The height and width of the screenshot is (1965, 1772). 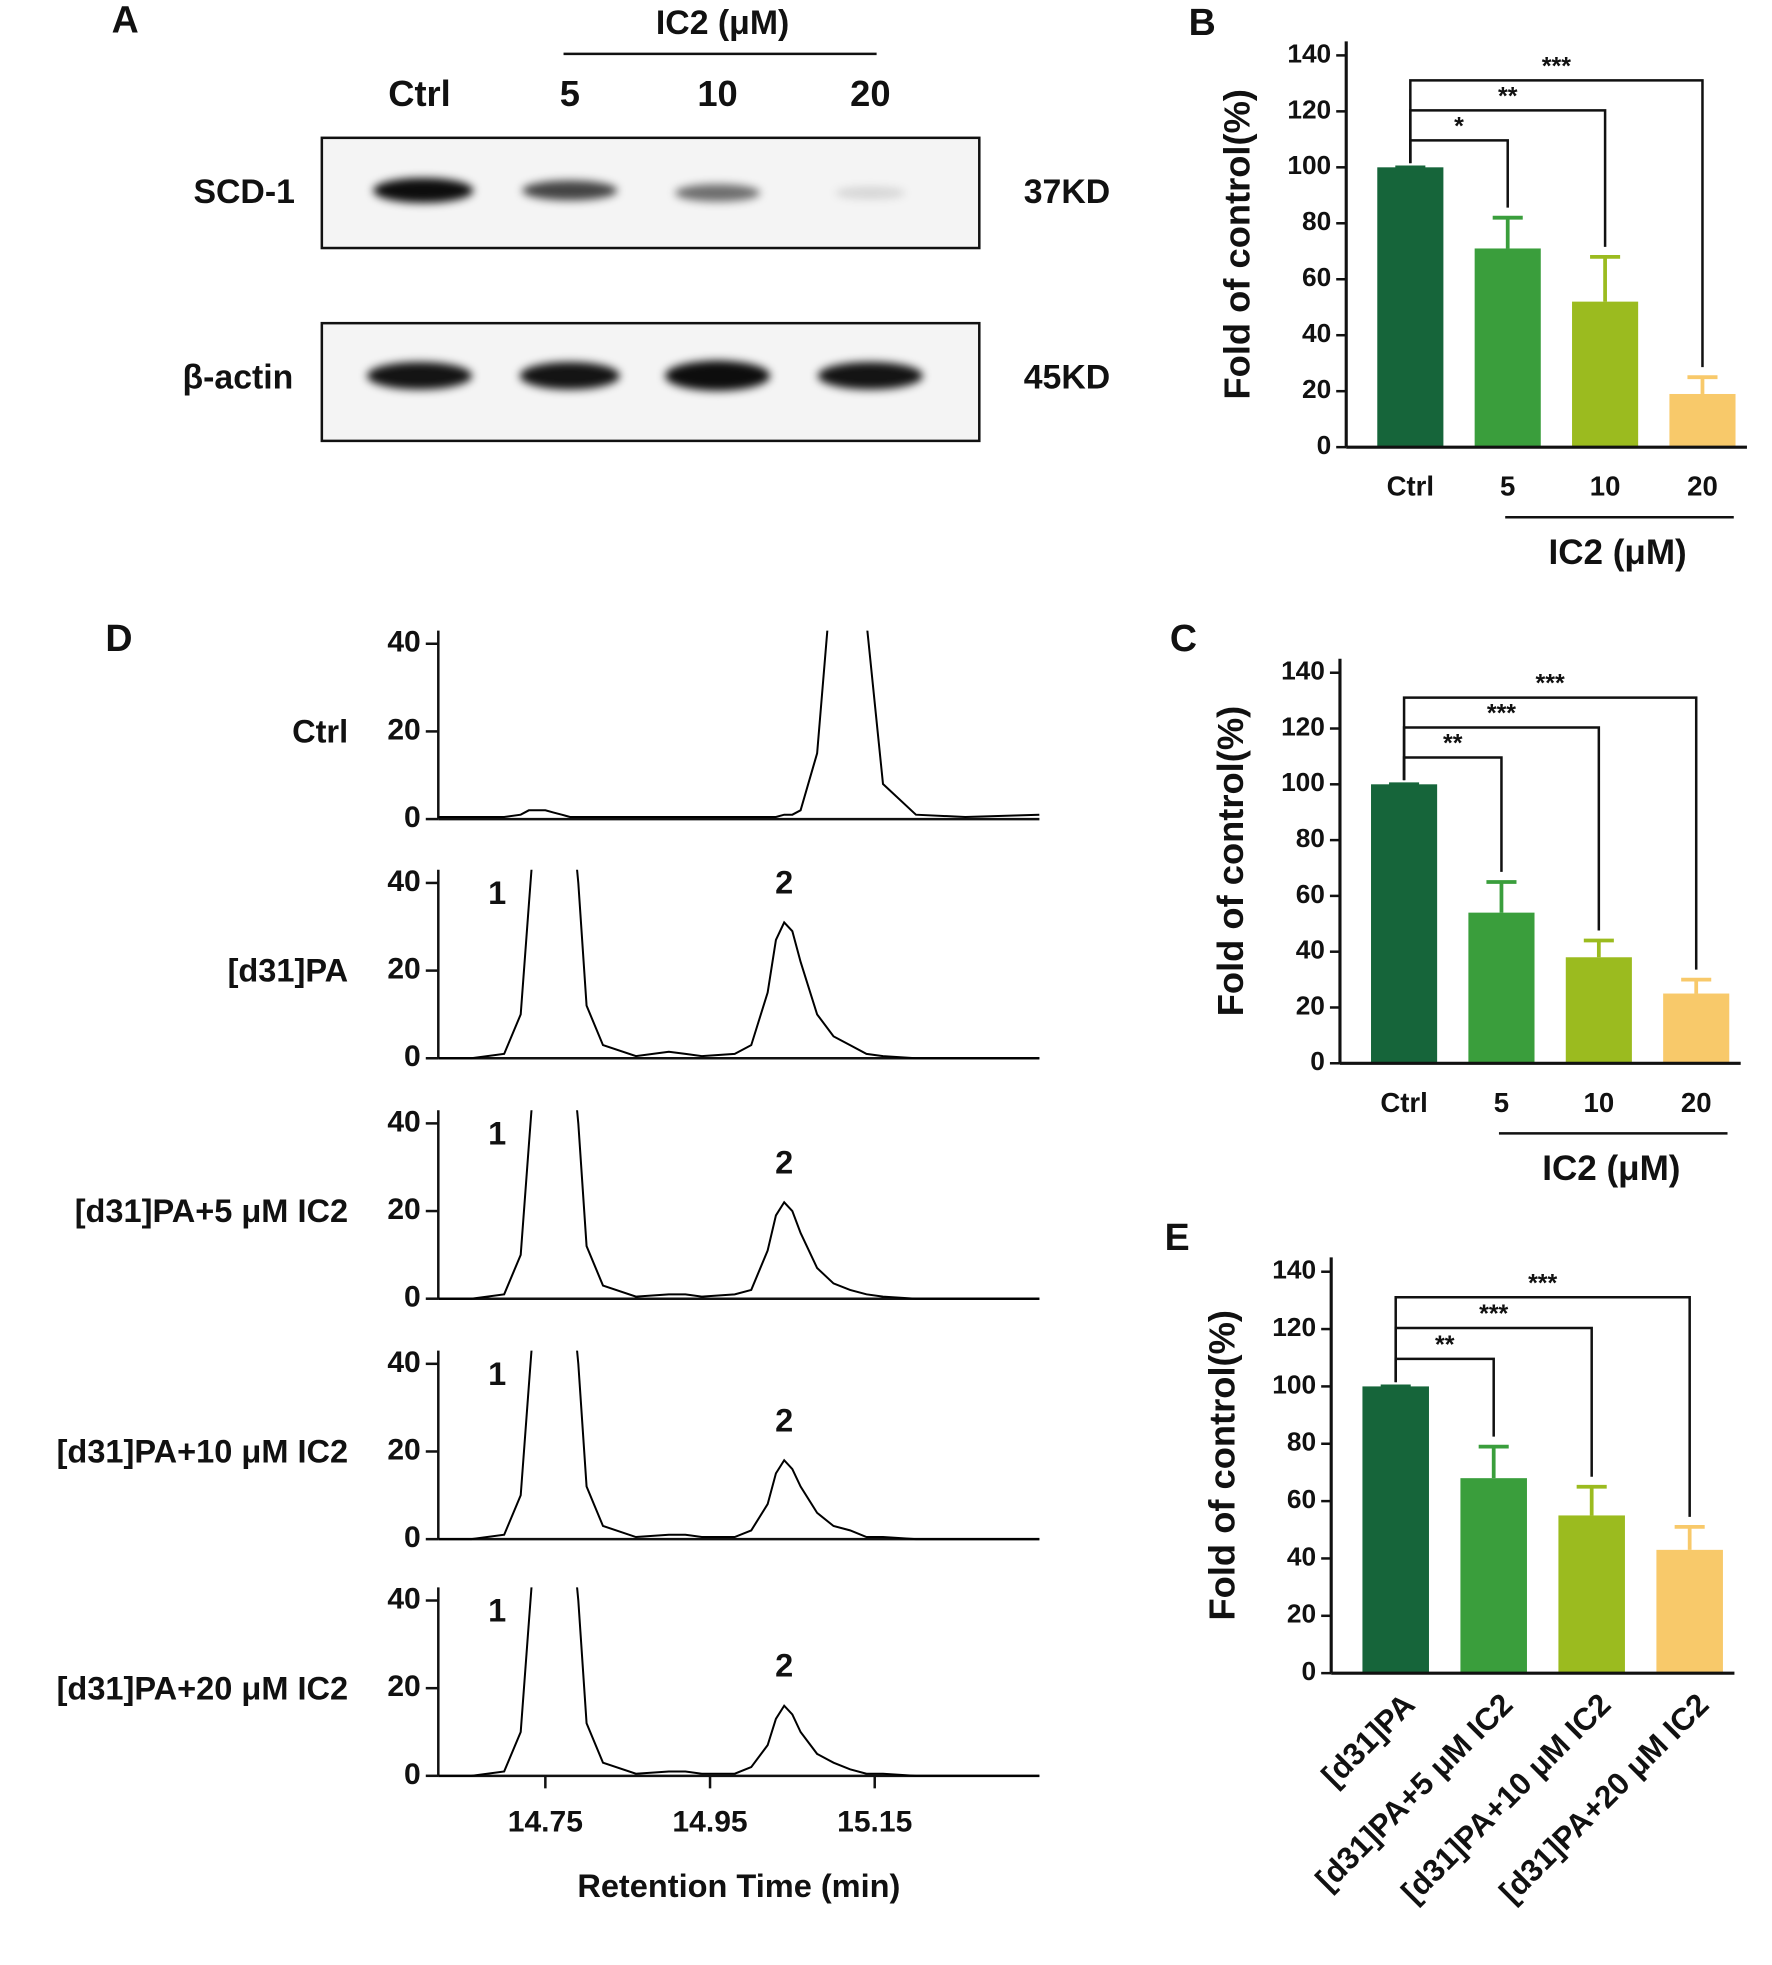 I want to click on y-axis-label: Fold of control(%), so click(x=1236, y=244).